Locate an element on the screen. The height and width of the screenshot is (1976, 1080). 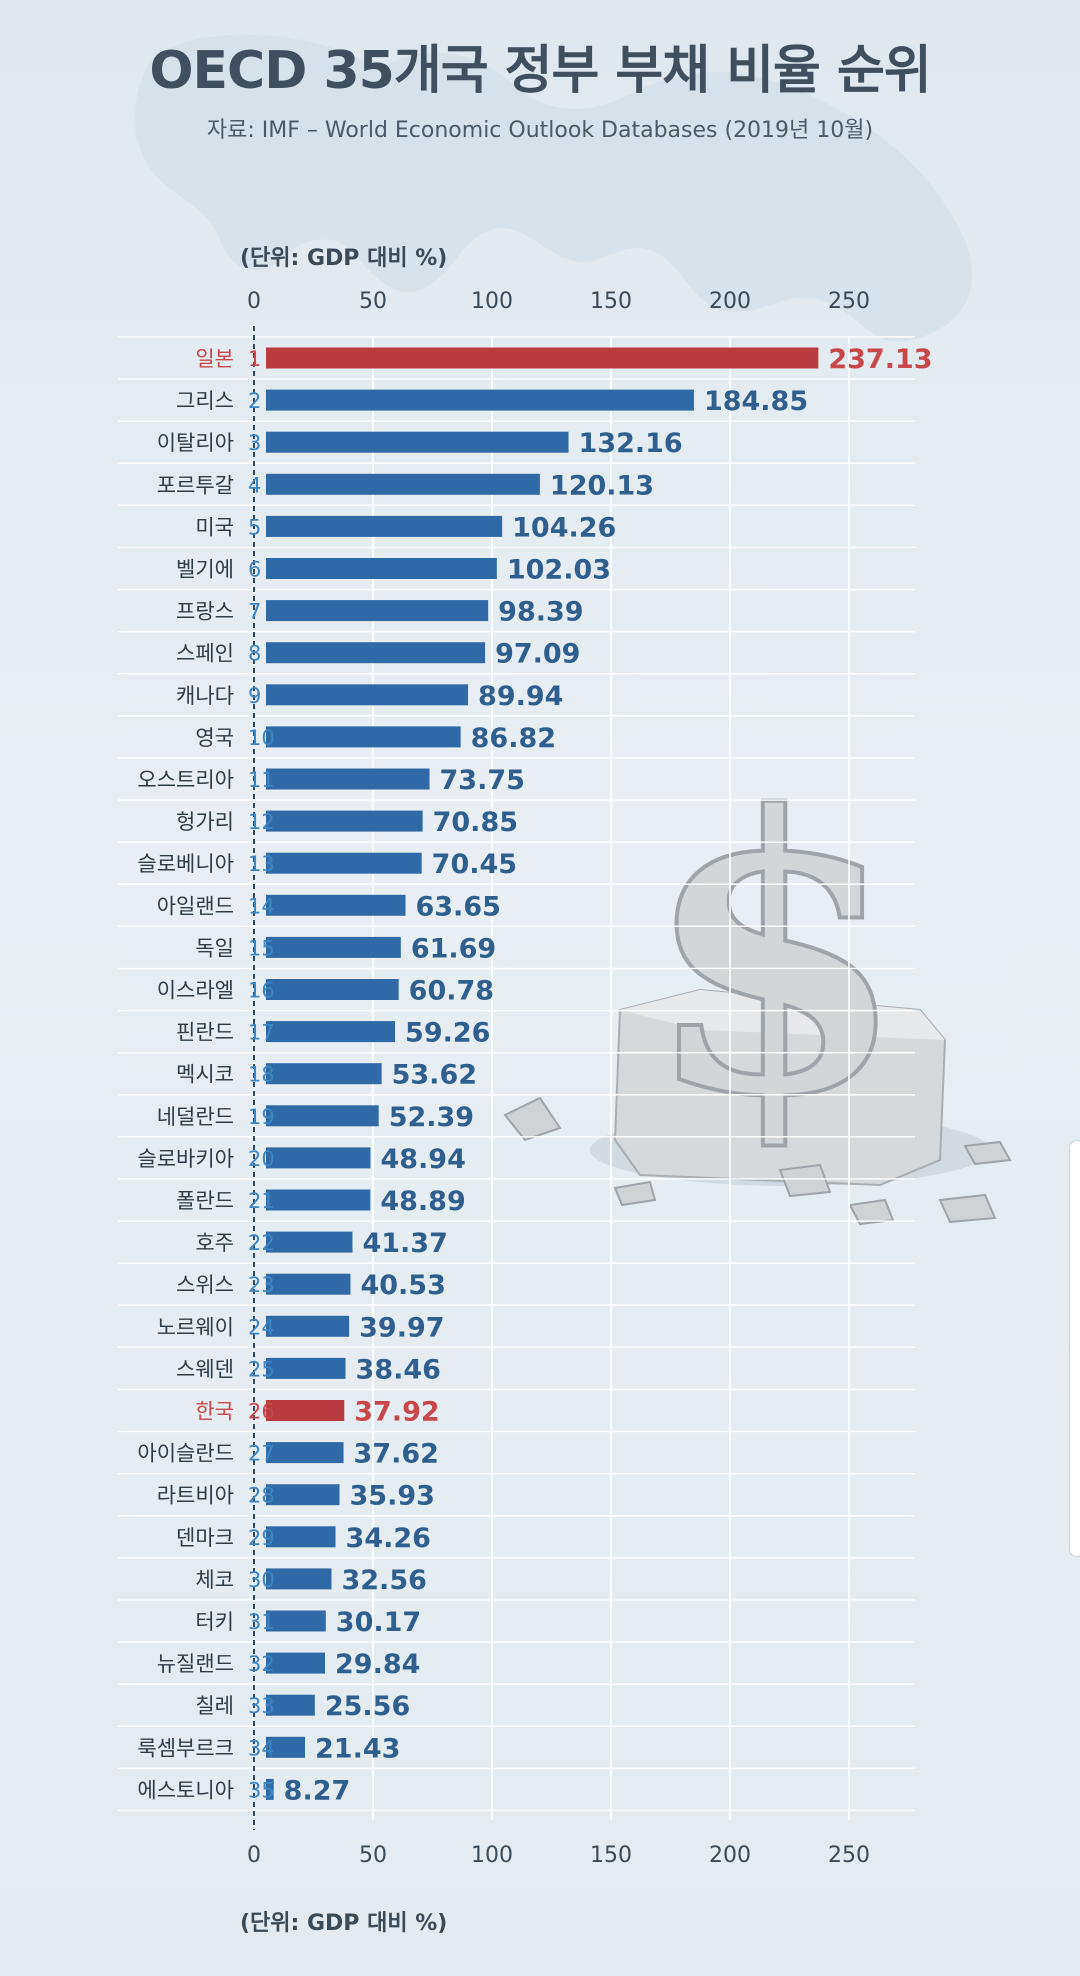
category-label: 독일 is located at coordinates (214, 948).